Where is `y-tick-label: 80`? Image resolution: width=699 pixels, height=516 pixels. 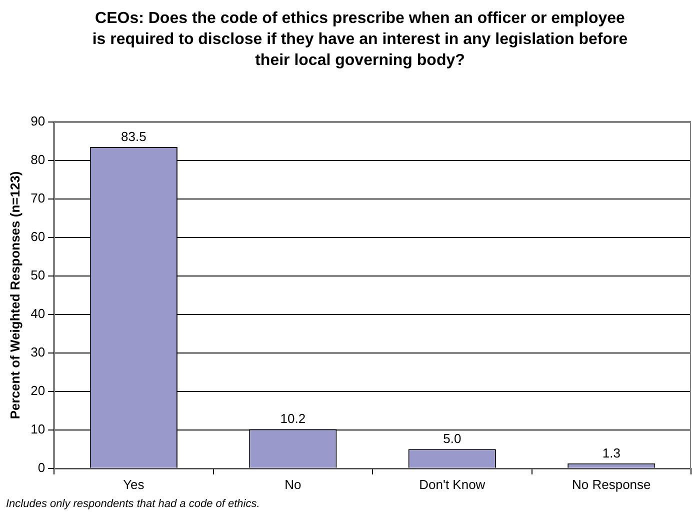
y-tick-label: 80 is located at coordinates (38, 160).